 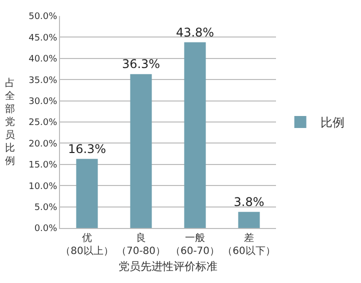 I want to click on y-tick-label: 50.0%, so click(x=43, y=17).